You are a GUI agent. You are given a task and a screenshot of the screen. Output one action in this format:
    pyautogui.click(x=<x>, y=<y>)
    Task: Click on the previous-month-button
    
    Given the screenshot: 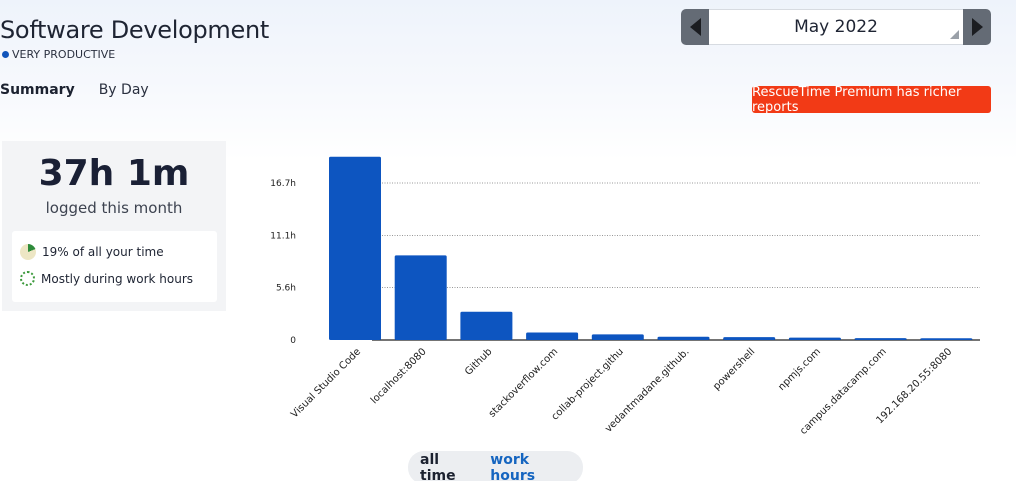 What is the action you would take?
    pyautogui.click(x=695, y=27)
    